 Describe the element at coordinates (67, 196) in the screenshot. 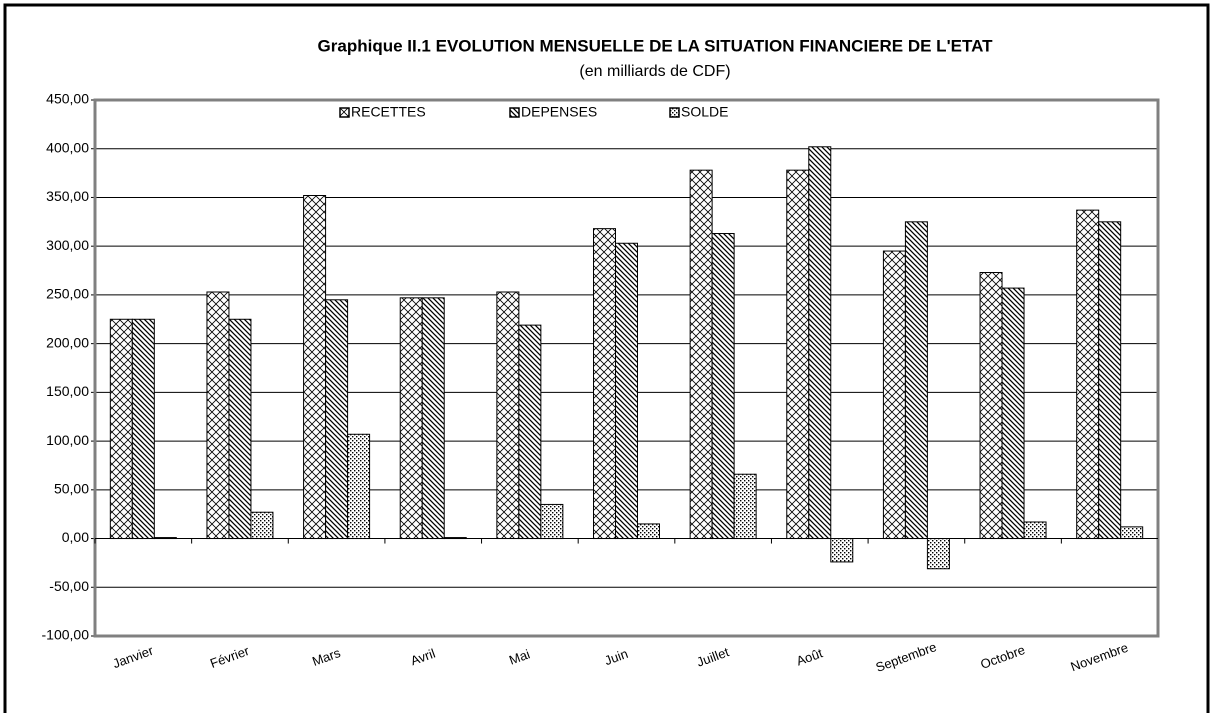

I see `y-tick-label: 350,00` at that location.